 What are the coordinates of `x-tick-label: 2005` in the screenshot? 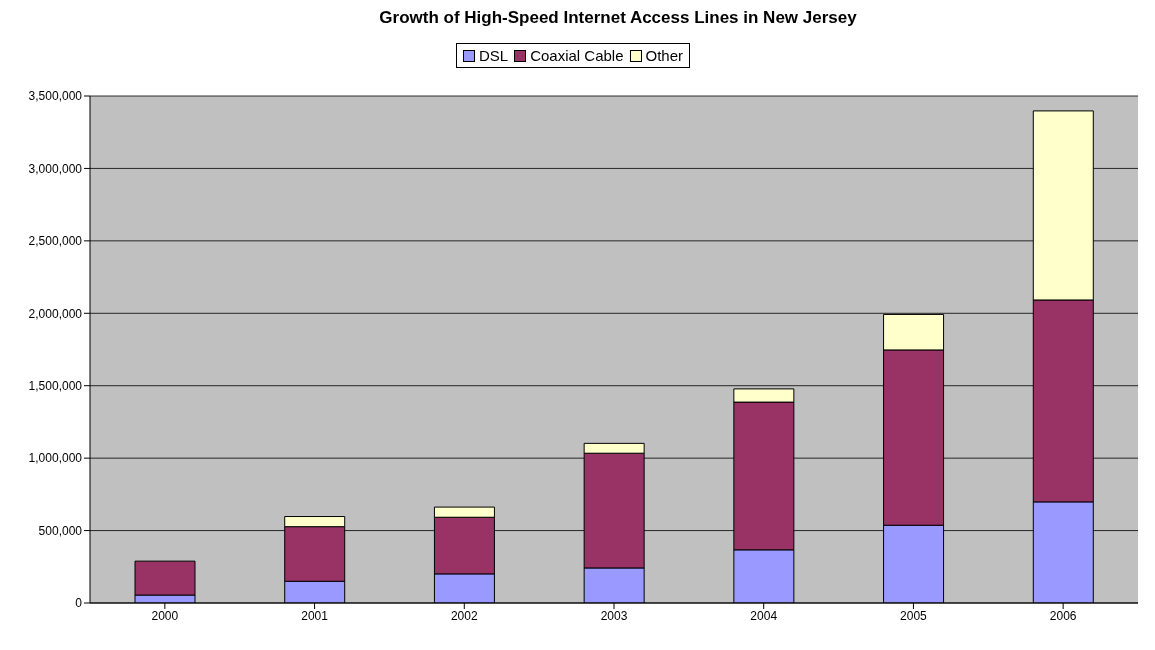 It's located at (914, 615).